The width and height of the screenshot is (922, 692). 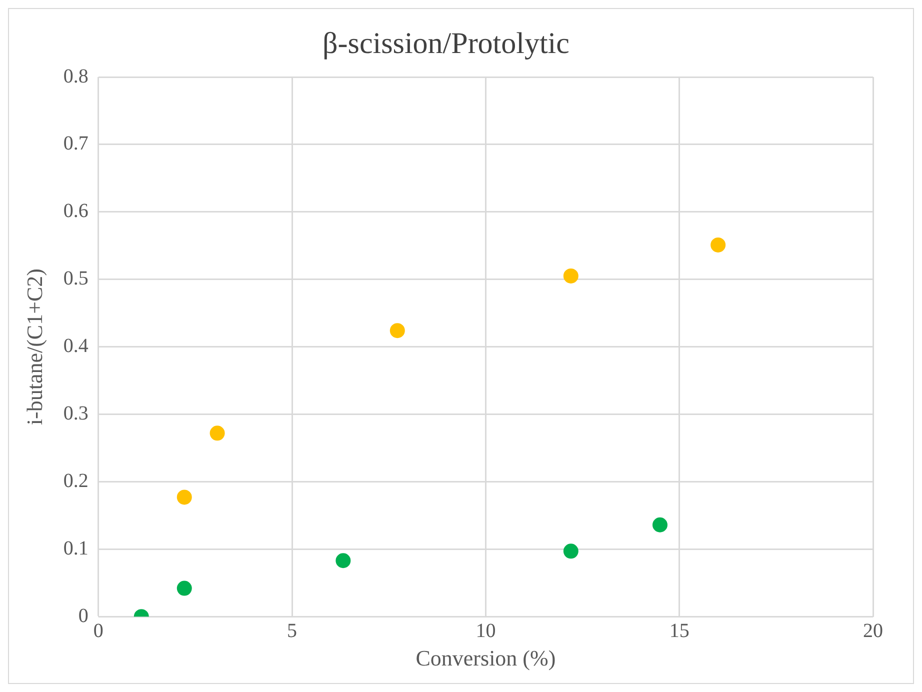 What do you see at coordinates (292, 631) in the screenshot?
I see `x-tick-label: 5` at bounding box center [292, 631].